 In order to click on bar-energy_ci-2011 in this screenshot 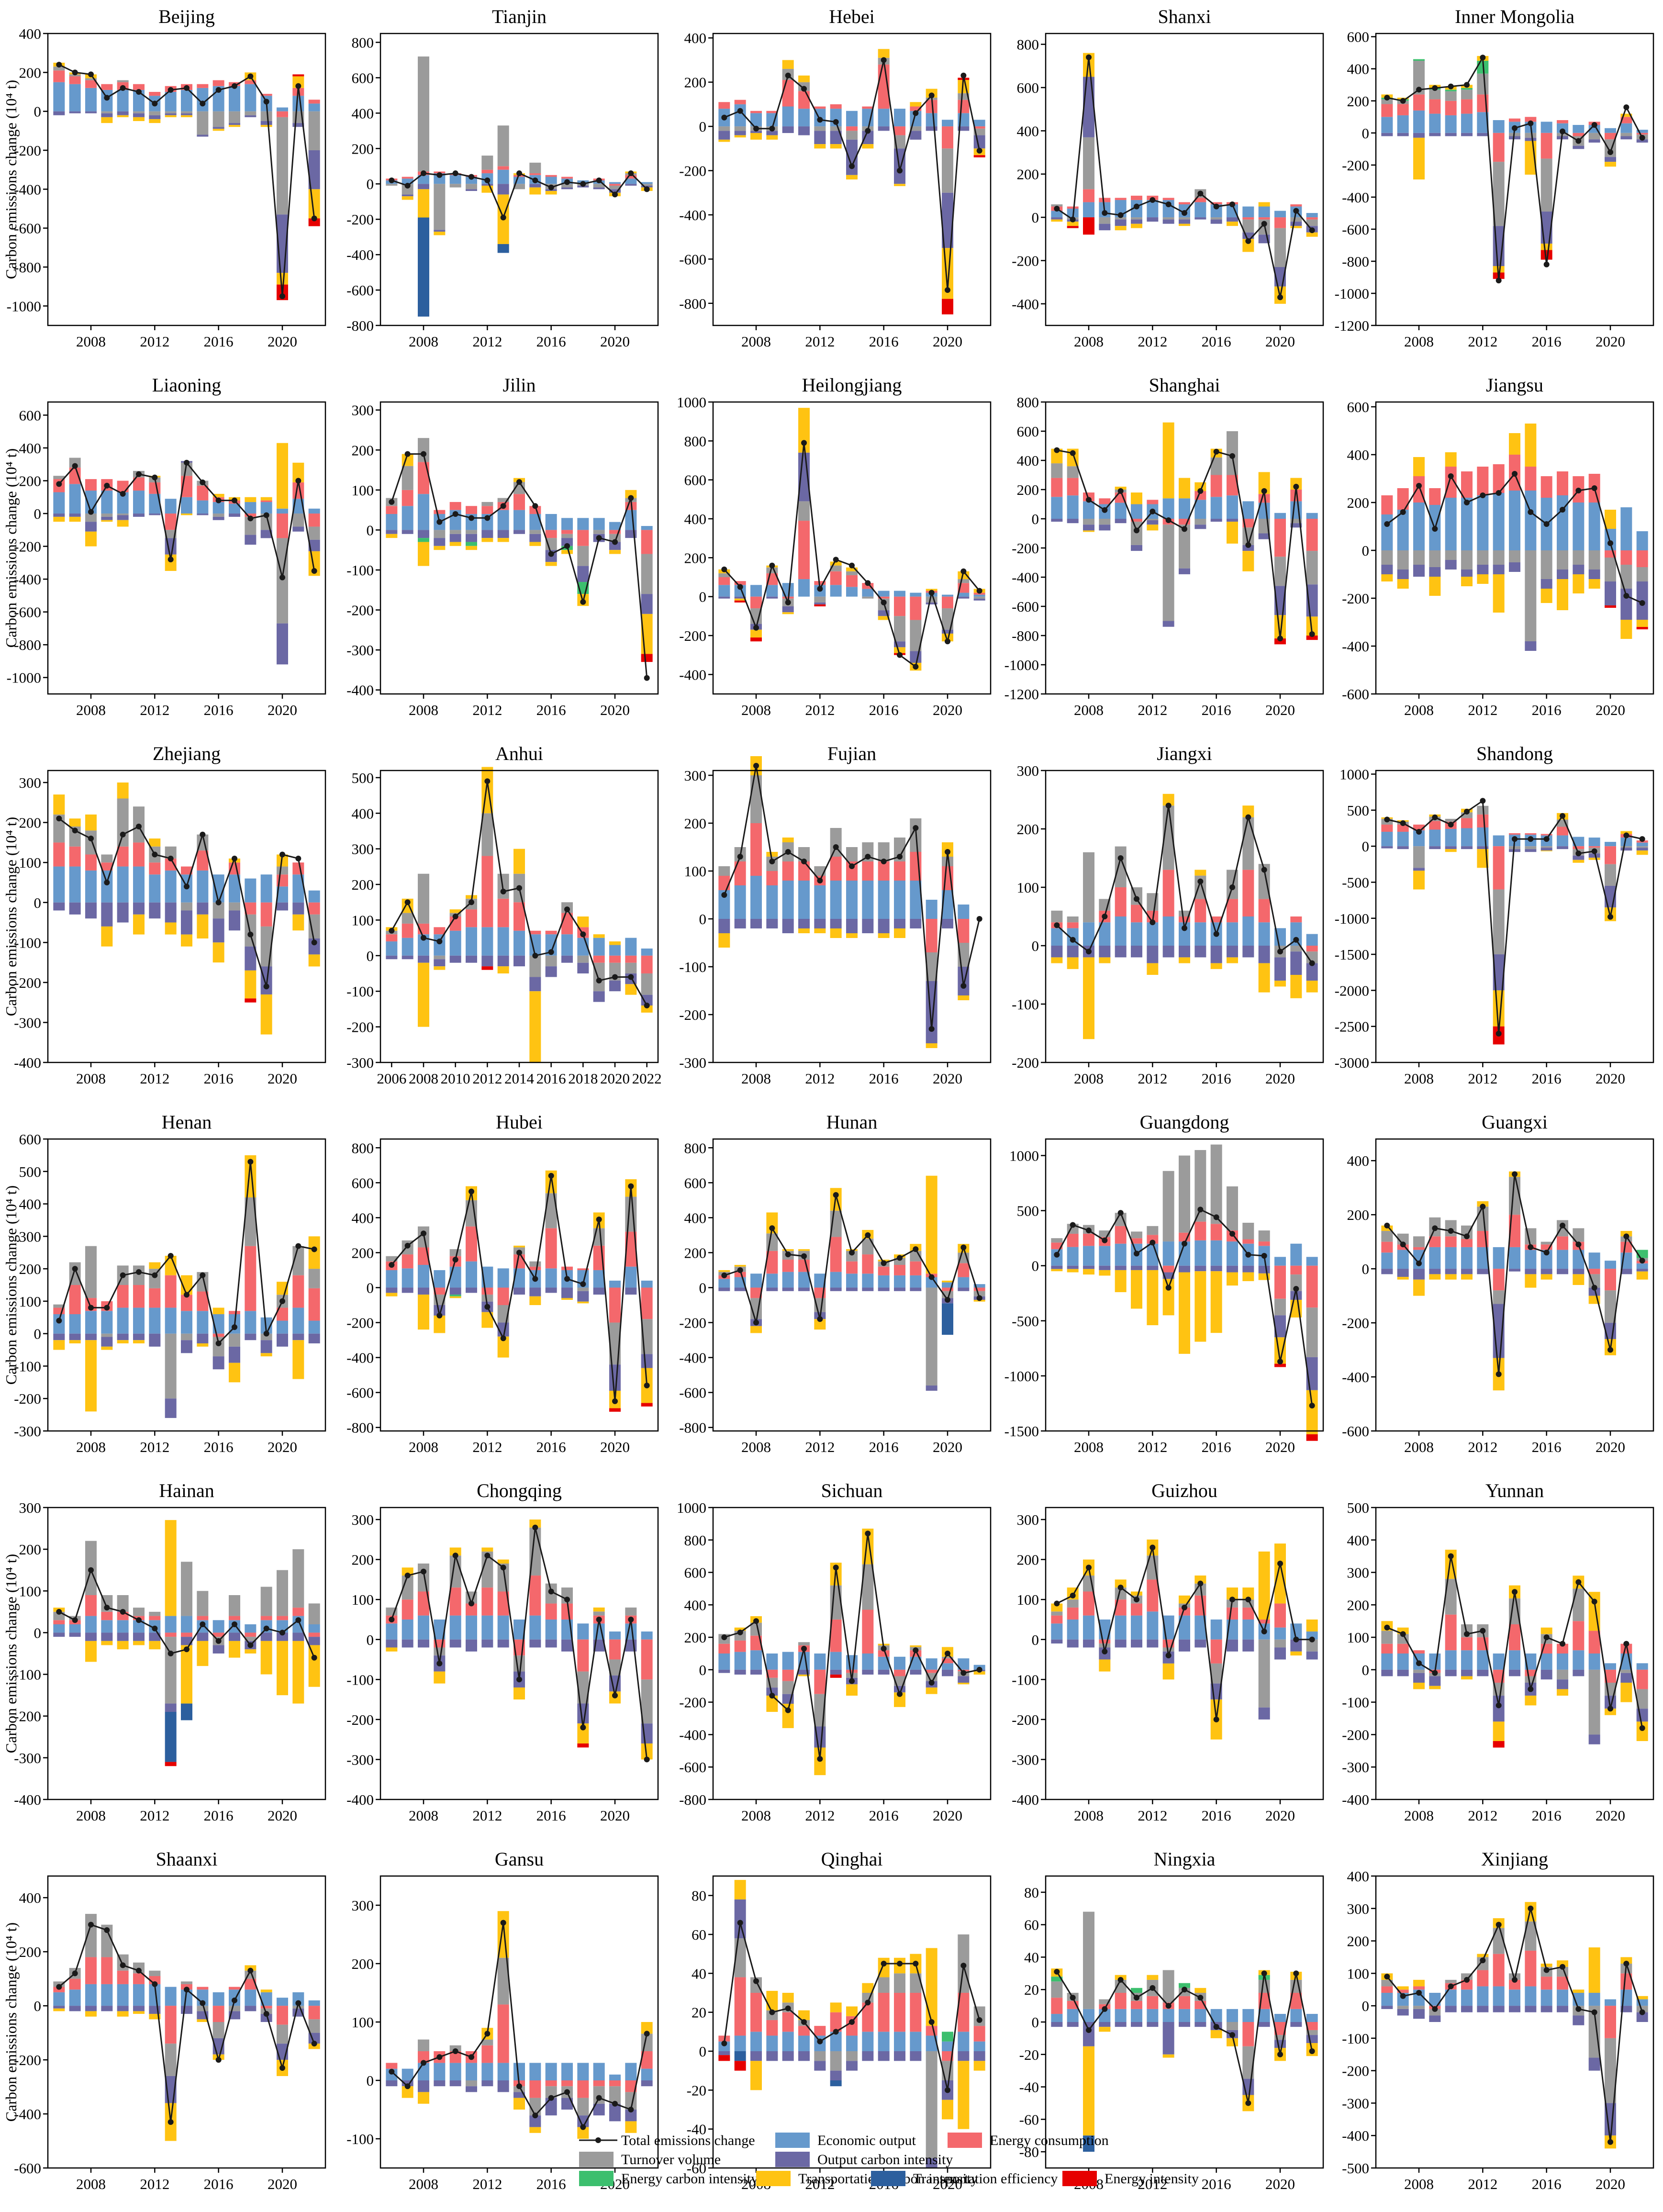, I will do `click(1137, 1990)`.